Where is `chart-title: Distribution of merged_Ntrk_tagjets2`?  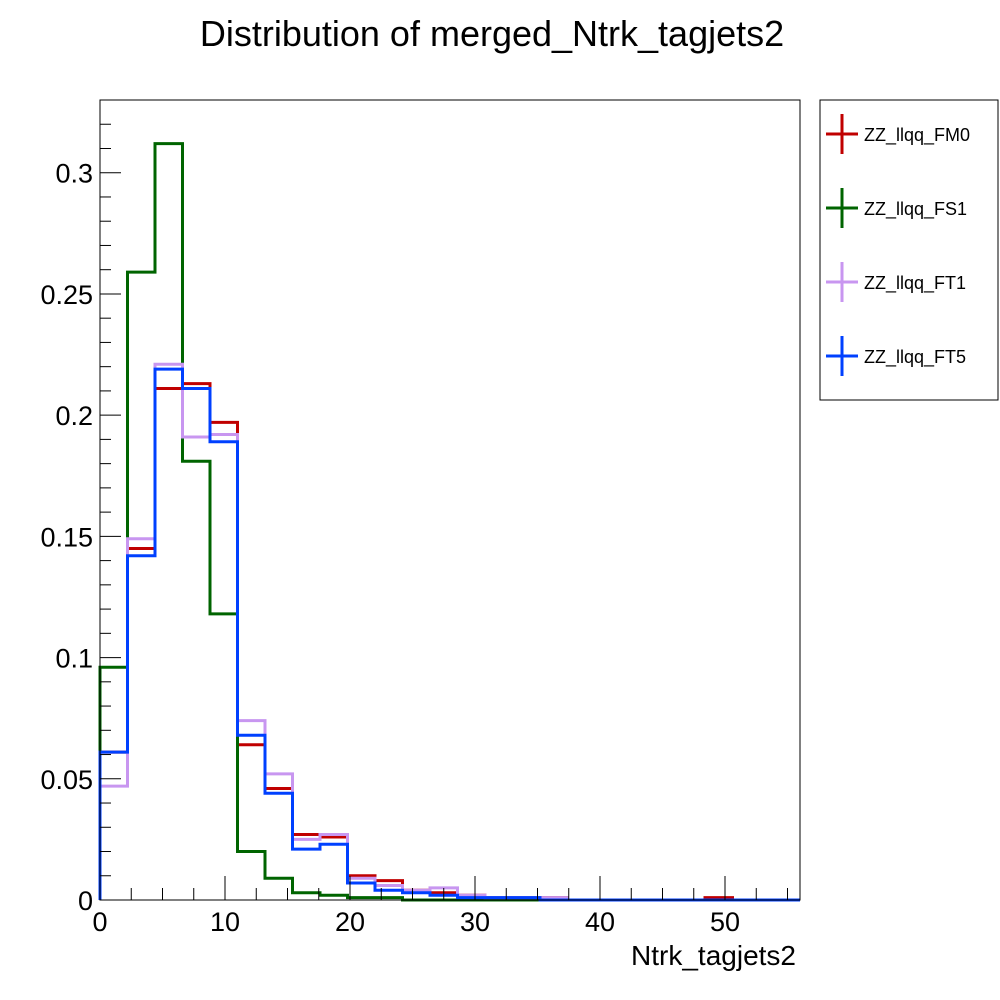 chart-title: Distribution of merged_Ntrk_tagjets2 is located at coordinates (492, 33).